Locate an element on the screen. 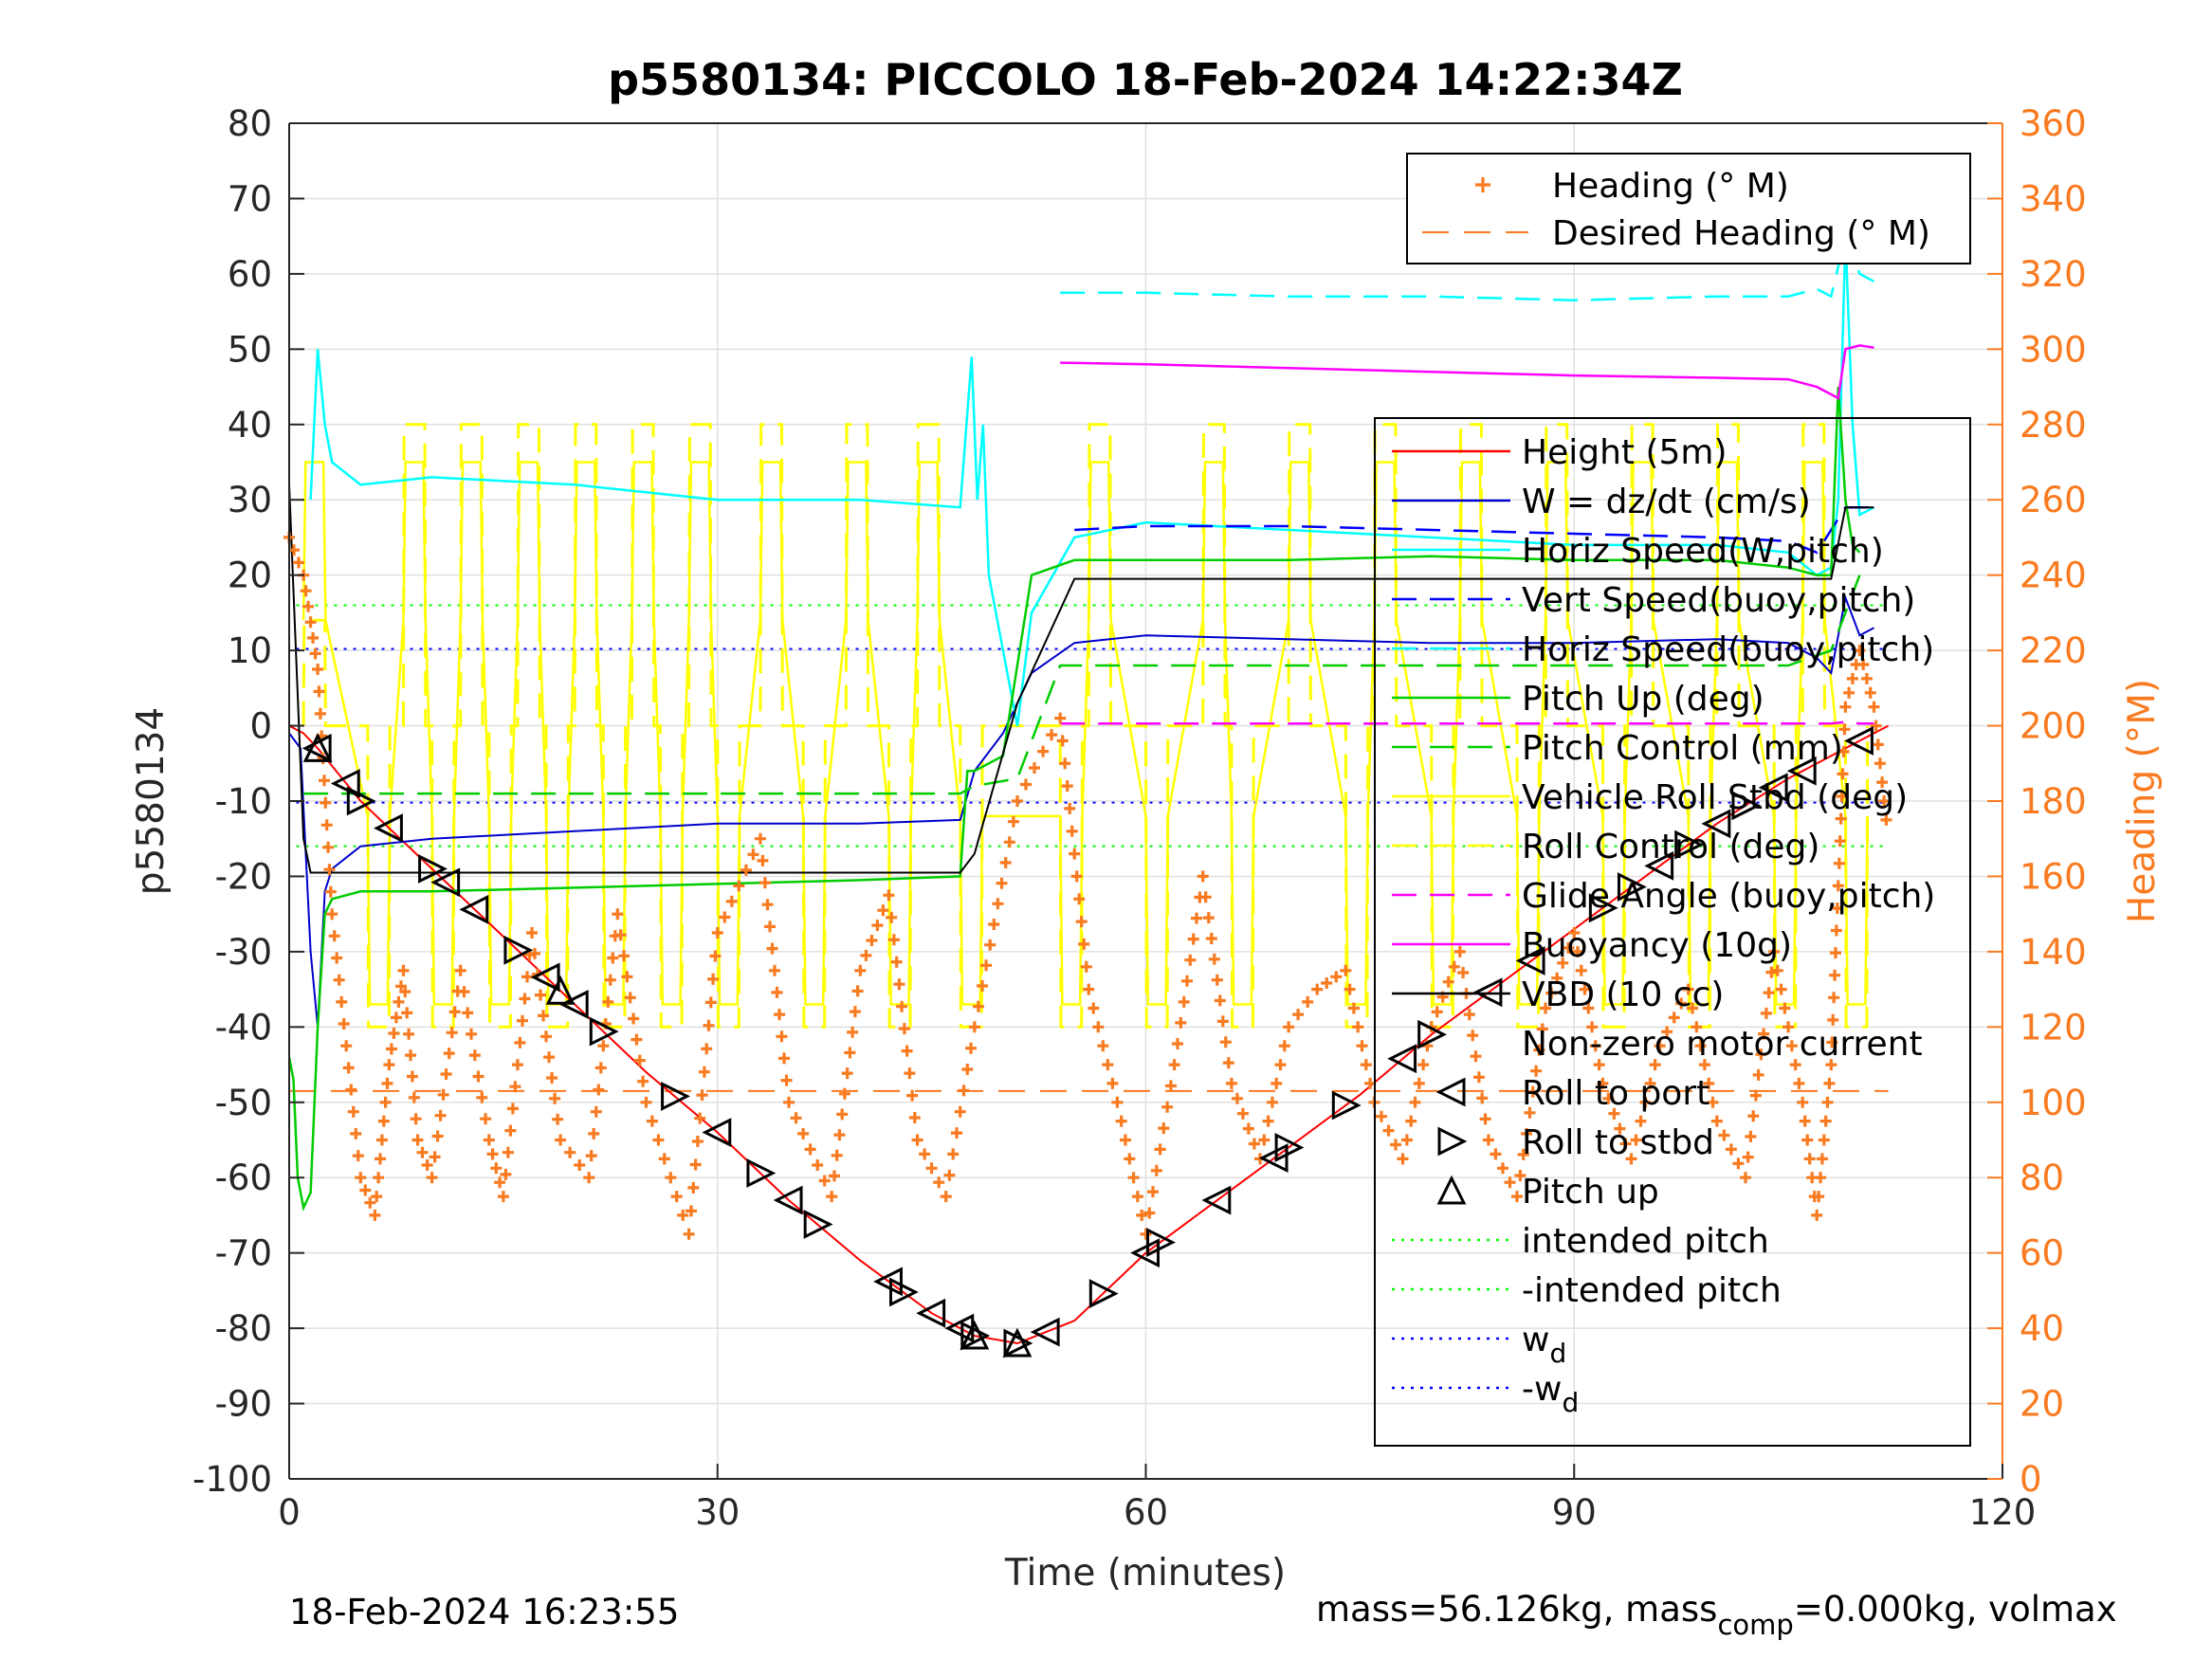 The height and width of the screenshot is (1659, 2212). legend-main-label: Buoyancy (10g) is located at coordinates (1657, 945).